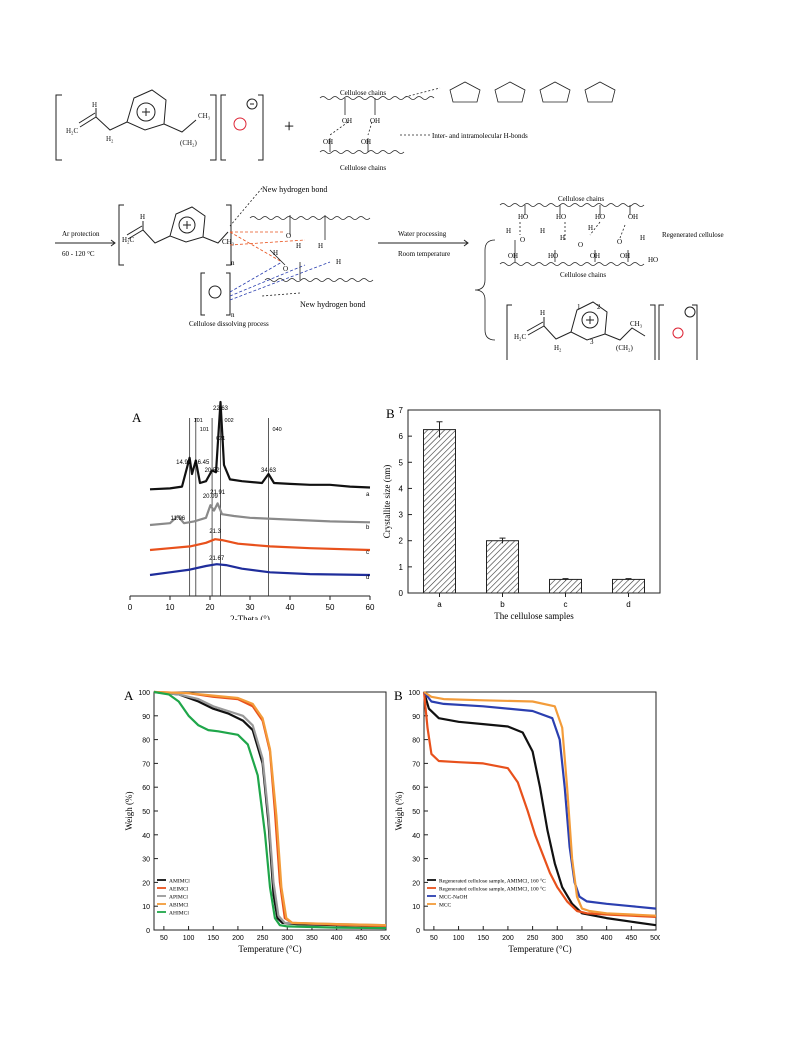 Image resolution: width=793 pixels, height=1057 pixels. Describe the element at coordinates (58, 127) in the screenshot. I see `bracket-left` at that location.